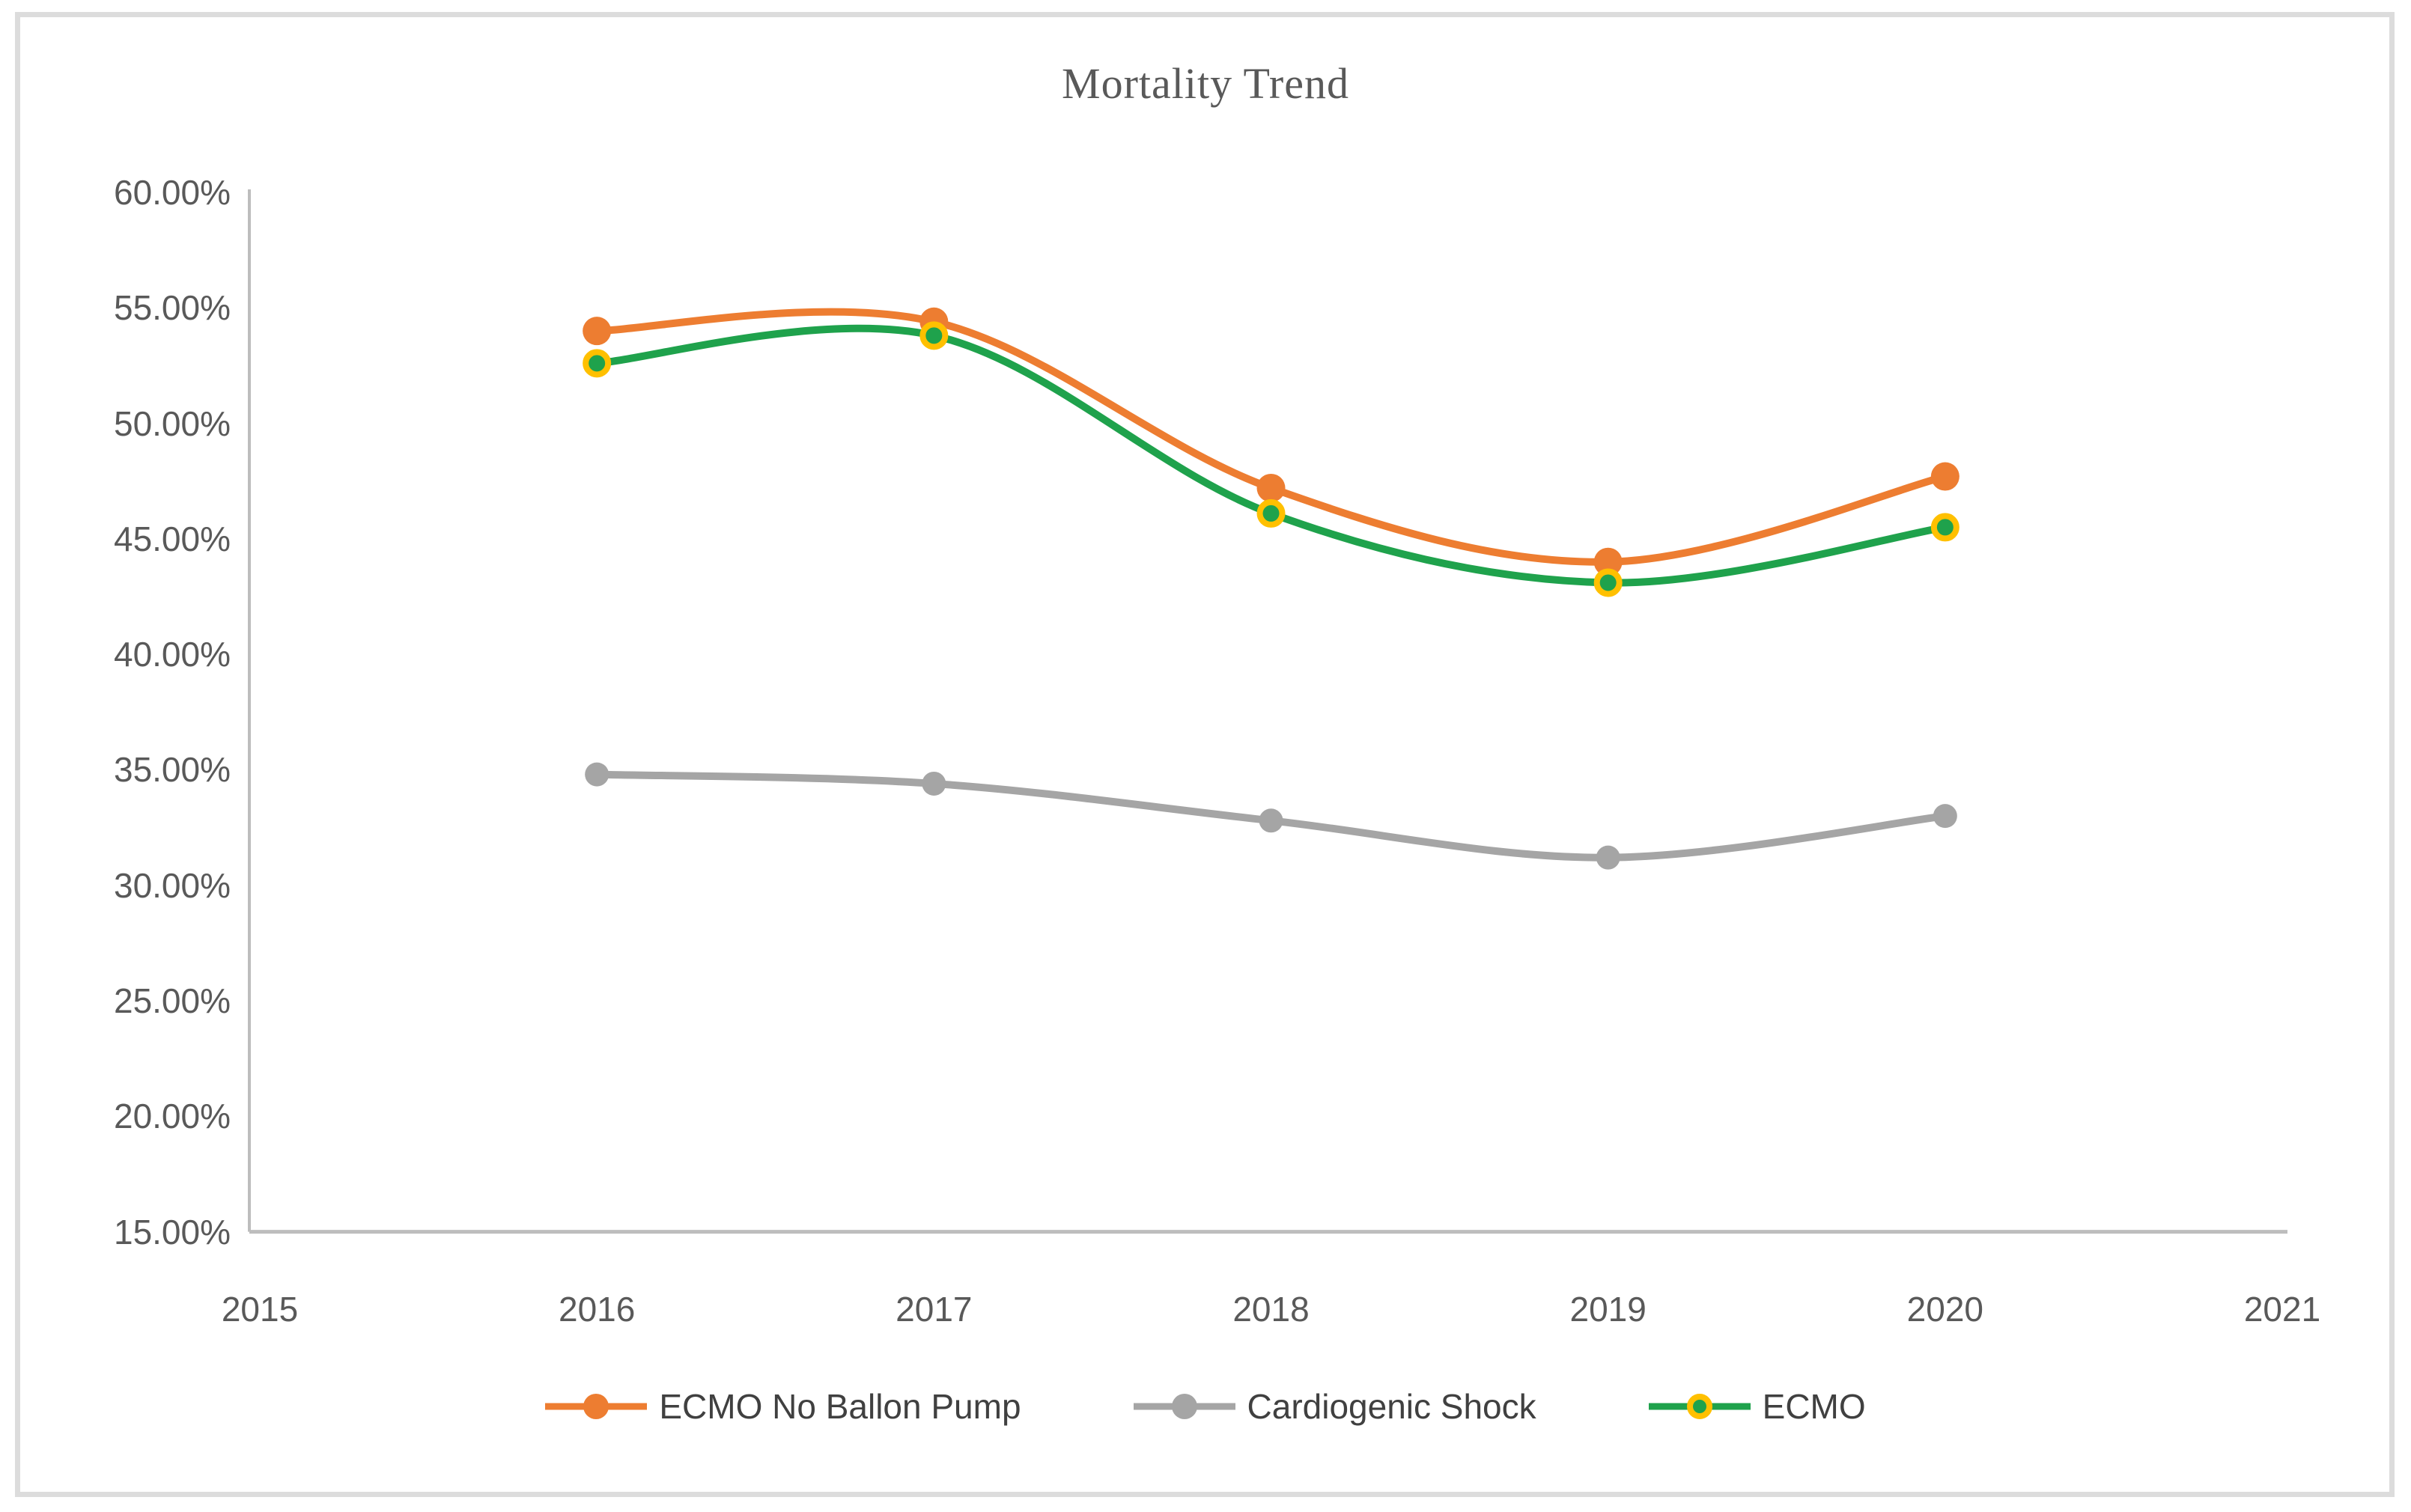 This screenshot has width=2411, height=1512. I want to click on x-tick-label: 2020, so click(1945, 1309).